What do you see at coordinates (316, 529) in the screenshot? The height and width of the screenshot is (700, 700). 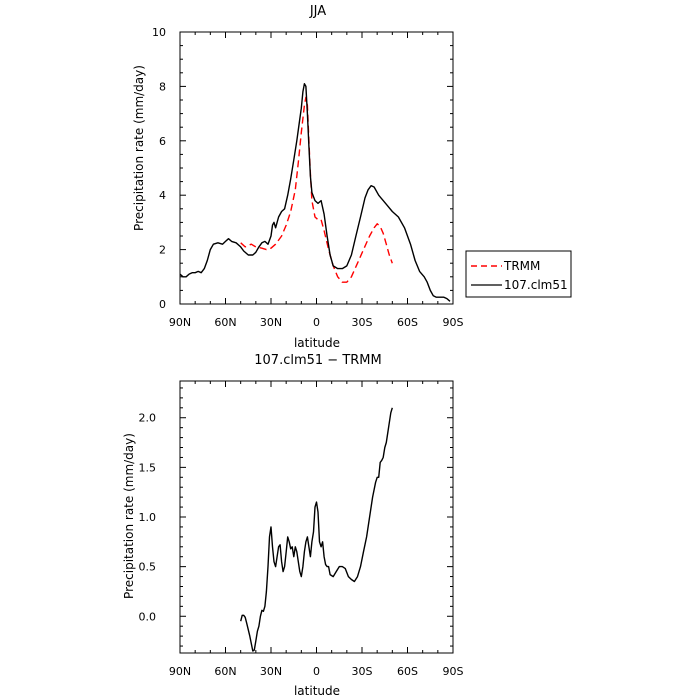 I see `bottom-series-line-difference` at bounding box center [316, 529].